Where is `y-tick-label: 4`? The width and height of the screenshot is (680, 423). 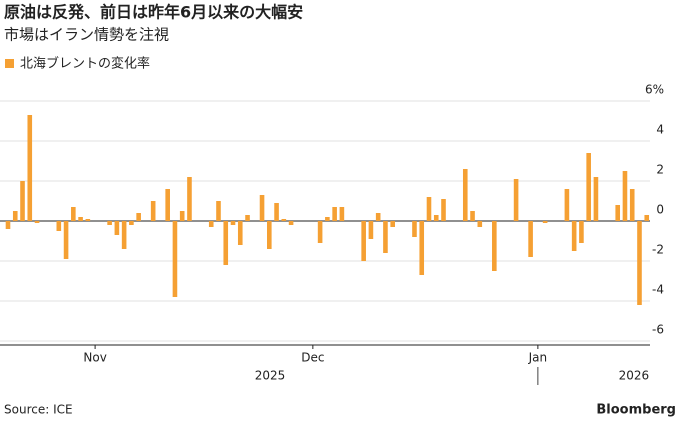 y-tick-label: 4 is located at coordinates (660, 130).